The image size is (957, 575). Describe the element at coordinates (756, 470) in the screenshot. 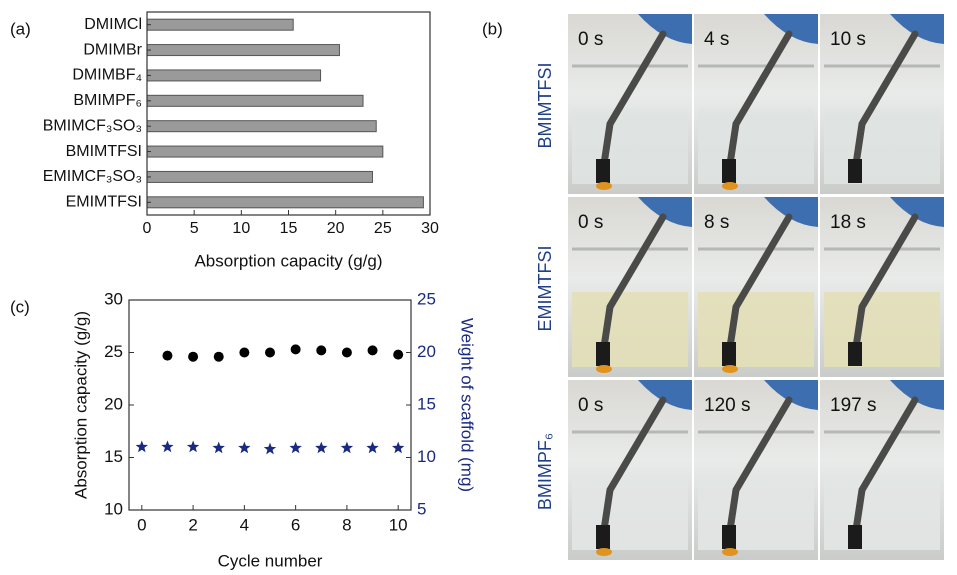

I see `photo: 120 s` at that location.